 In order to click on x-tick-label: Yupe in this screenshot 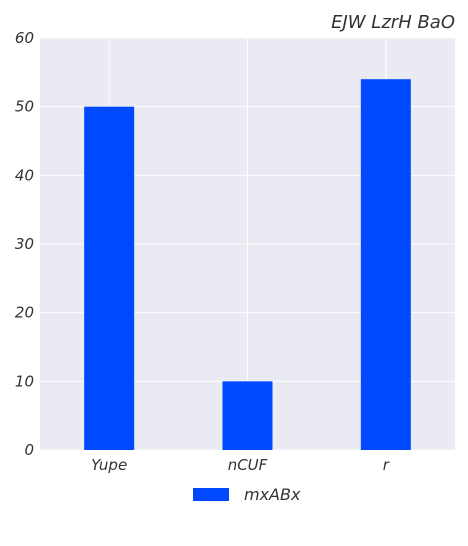, I will do `click(109, 465)`.